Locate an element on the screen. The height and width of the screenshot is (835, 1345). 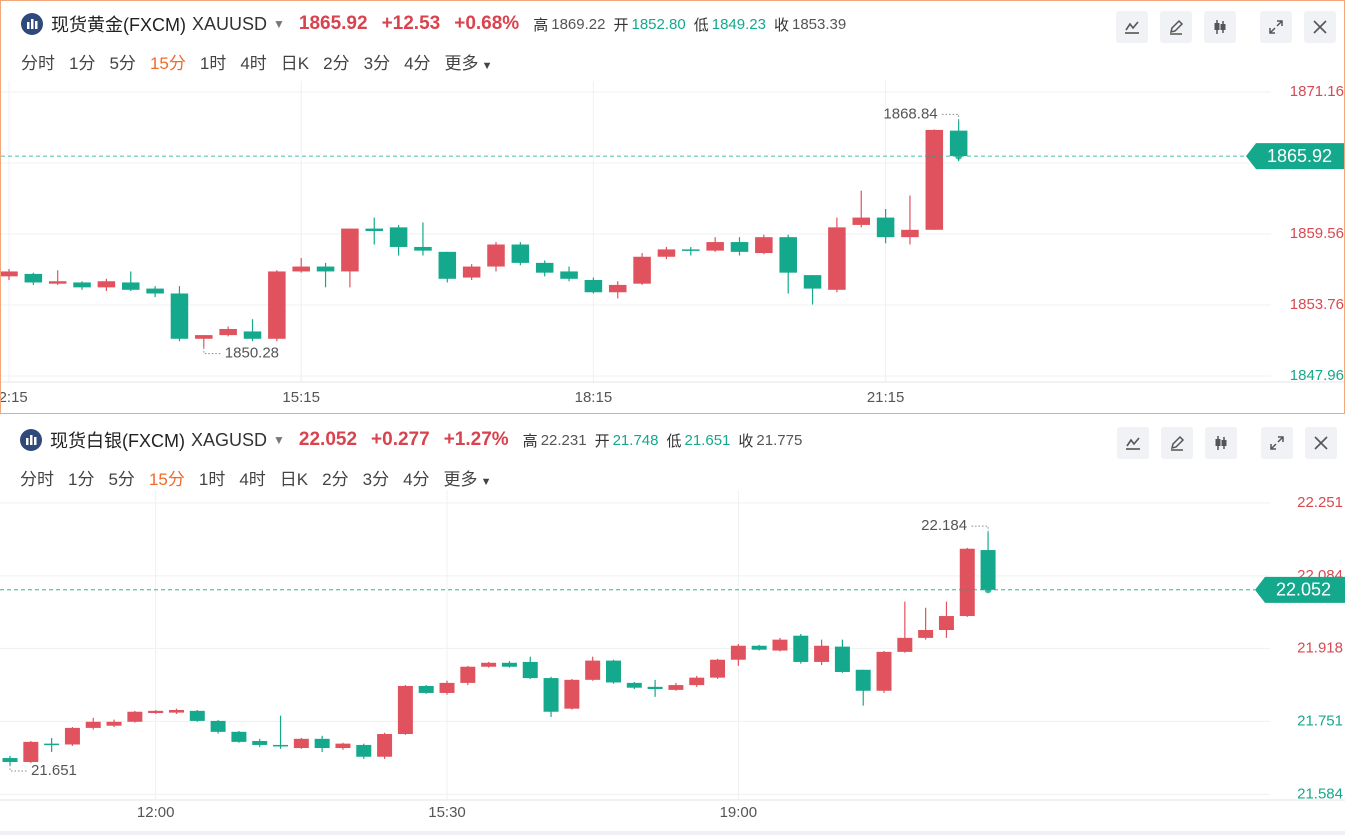
stat-value: 1852.80 is located at coordinates (658, 24).